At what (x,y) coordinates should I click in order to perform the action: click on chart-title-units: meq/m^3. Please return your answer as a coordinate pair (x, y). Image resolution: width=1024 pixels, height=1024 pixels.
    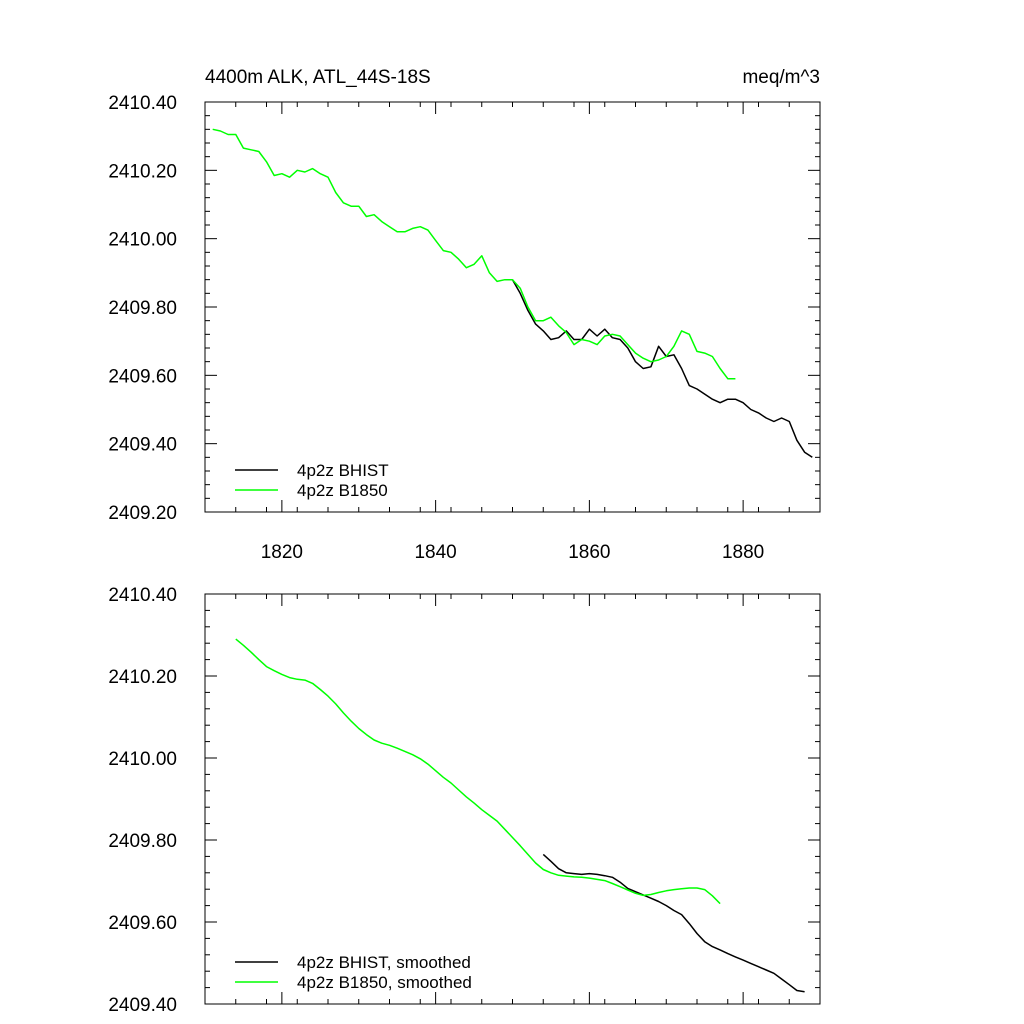
    Looking at the image, I should click on (781, 77).